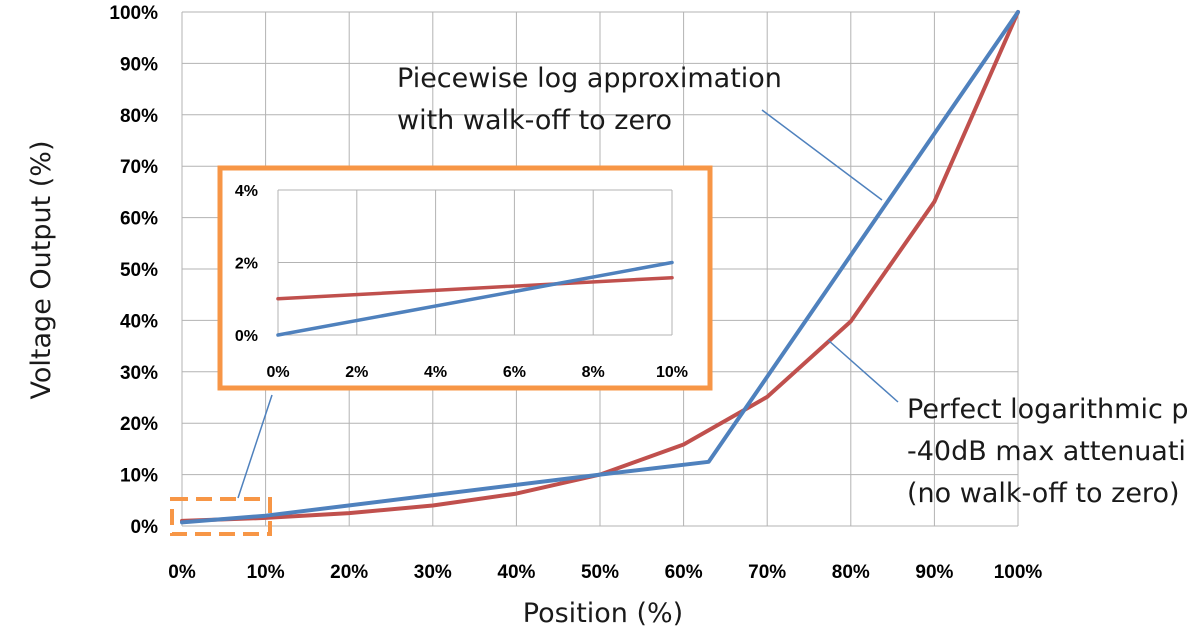  What do you see at coordinates (767, 572) in the screenshot?
I see `x-tick-label: 70%` at bounding box center [767, 572].